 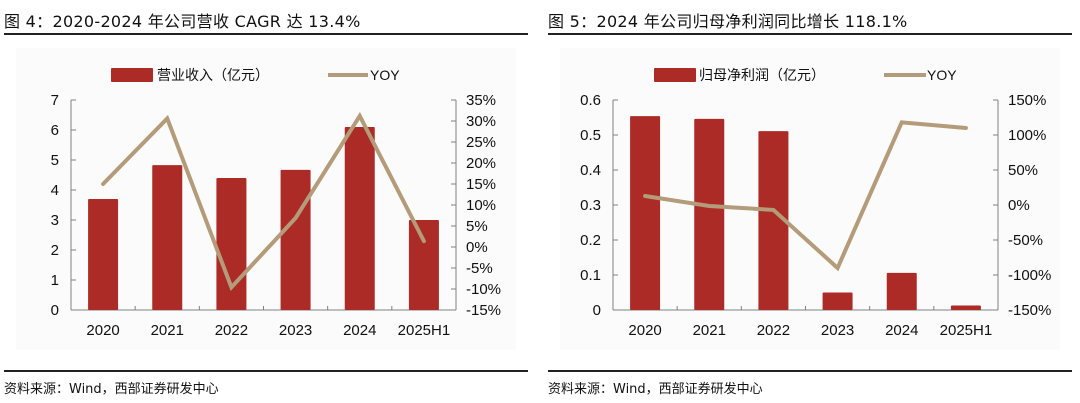 I want to click on right-axis-tick-label: 10%, so click(x=481, y=205).